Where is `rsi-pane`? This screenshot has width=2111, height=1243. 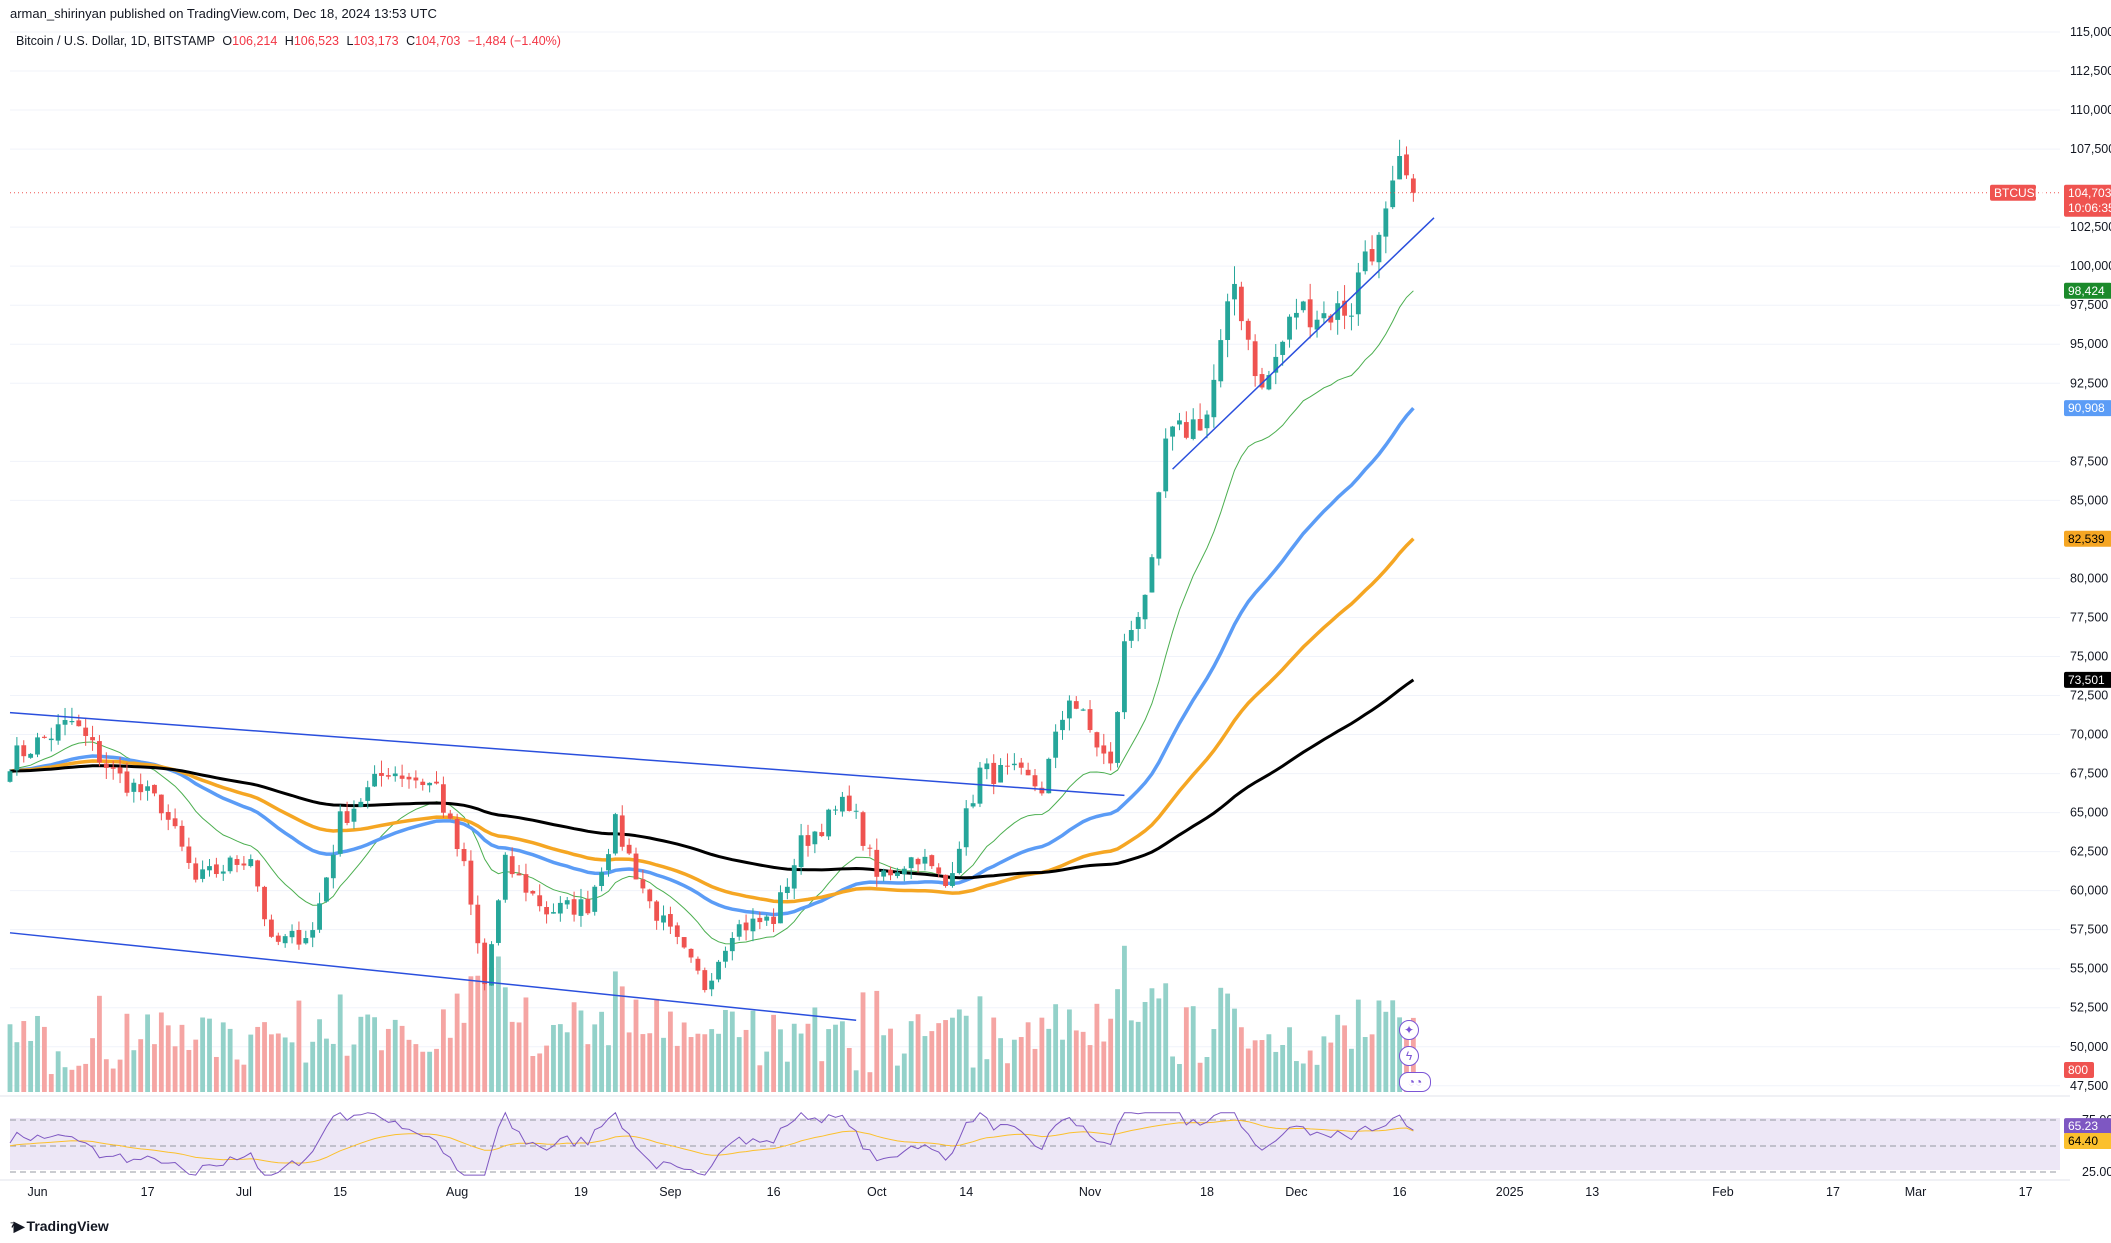
rsi-pane is located at coordinates (1034, 1143).